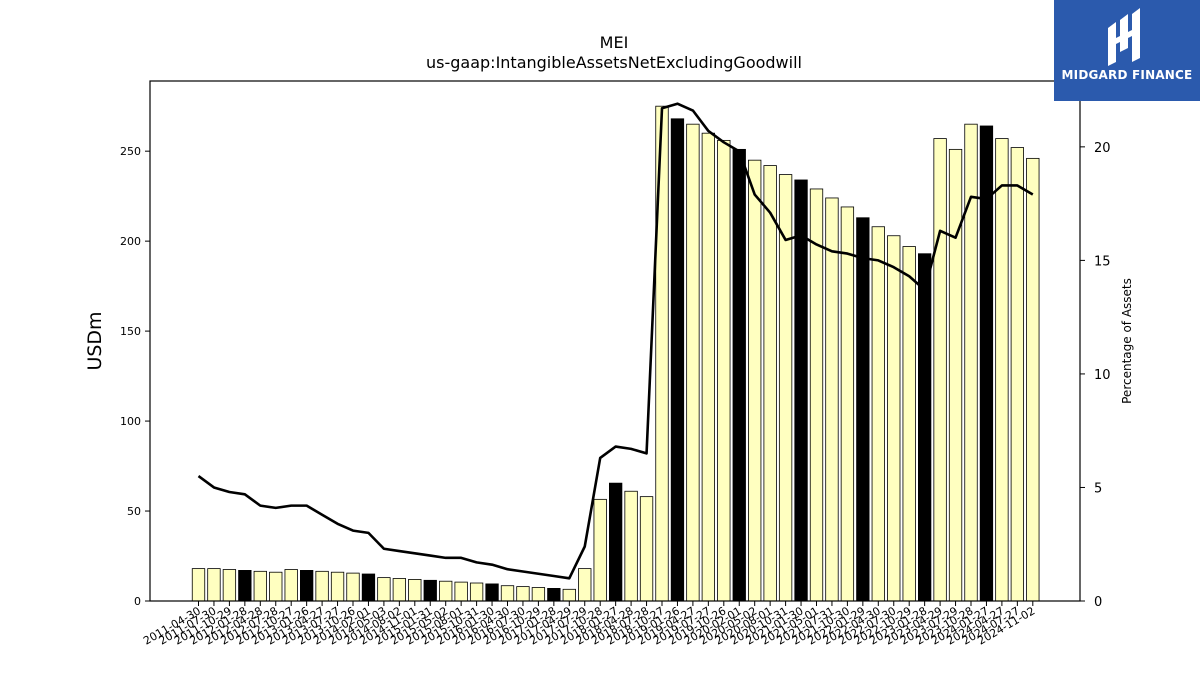 The width and height of the screenshot is (1200, 675). What do you see at coordinates (1098, 488) in the screenshot?
I see `y2-tick-label: 5` at bounding box center [1098, 488].